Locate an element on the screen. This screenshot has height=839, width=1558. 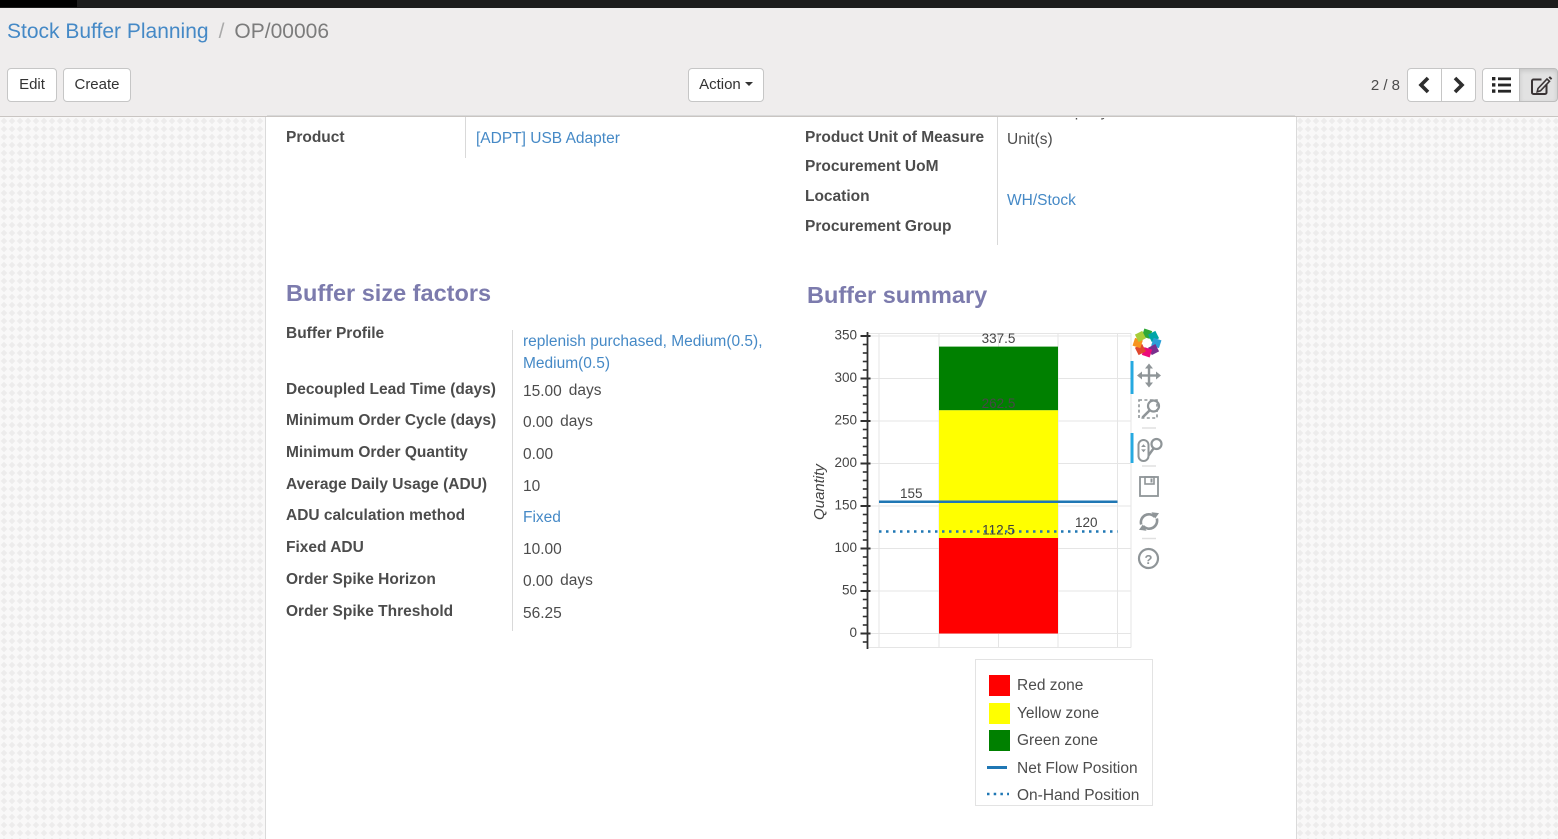
svg-text: 262.5 is located at coordinates (999, 403).